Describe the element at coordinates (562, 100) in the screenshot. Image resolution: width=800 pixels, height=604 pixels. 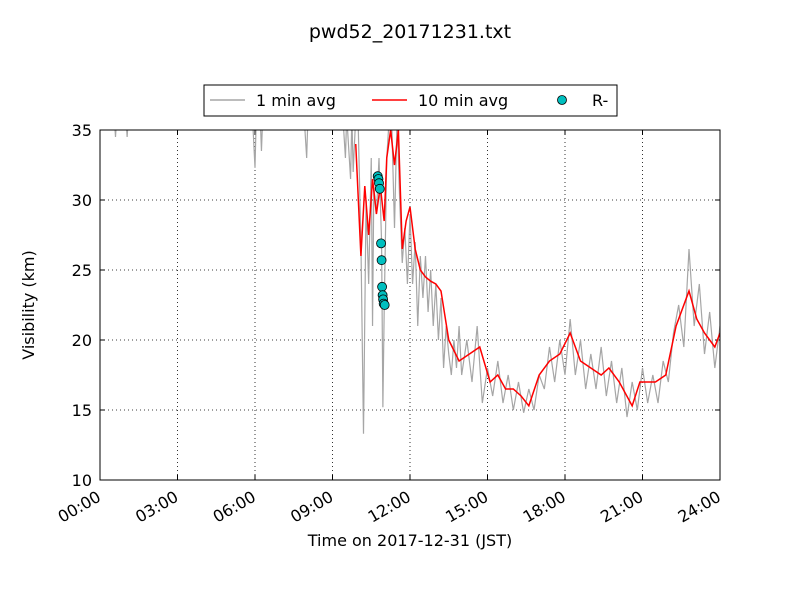
I see `legend-marker` at that location.